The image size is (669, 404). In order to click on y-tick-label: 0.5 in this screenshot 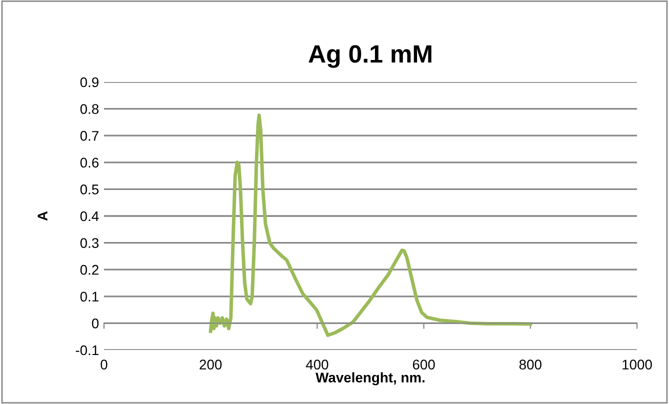, I will do `click(89, 189)`.